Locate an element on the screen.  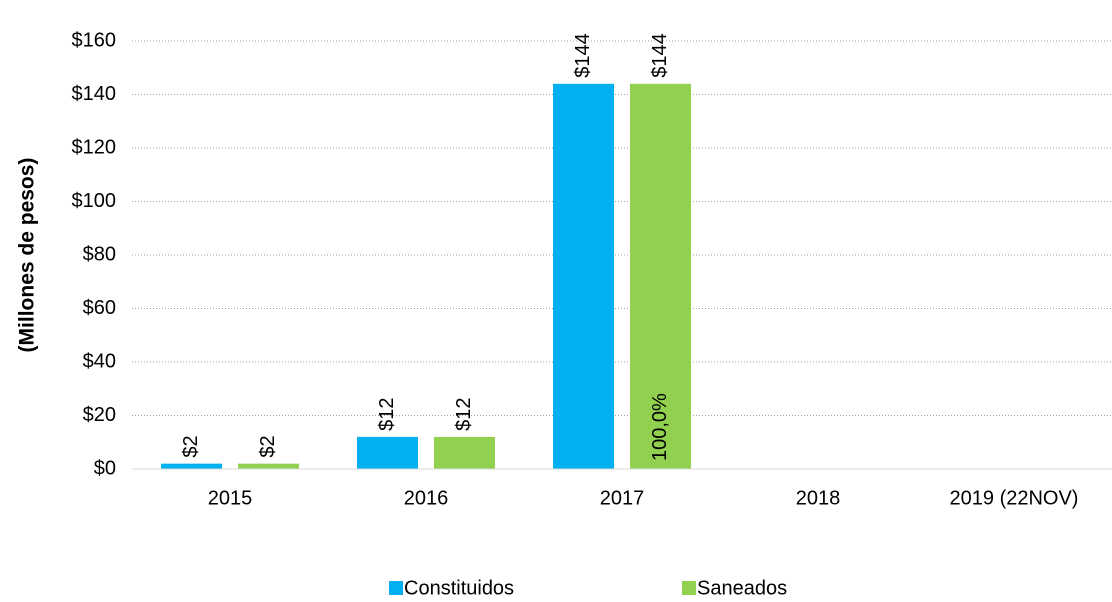
x-tick-label: 2018 is located at coordinates (818, 498).